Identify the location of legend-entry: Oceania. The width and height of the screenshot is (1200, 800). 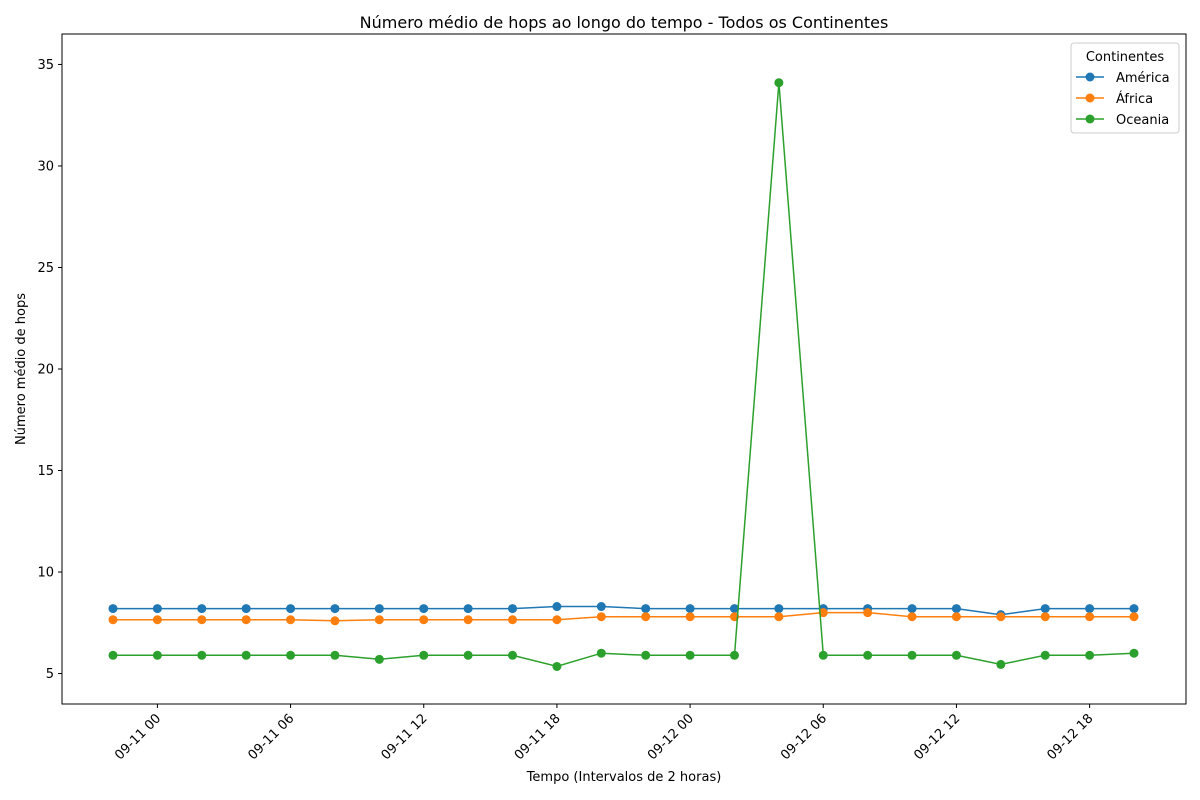
(1122, 120).